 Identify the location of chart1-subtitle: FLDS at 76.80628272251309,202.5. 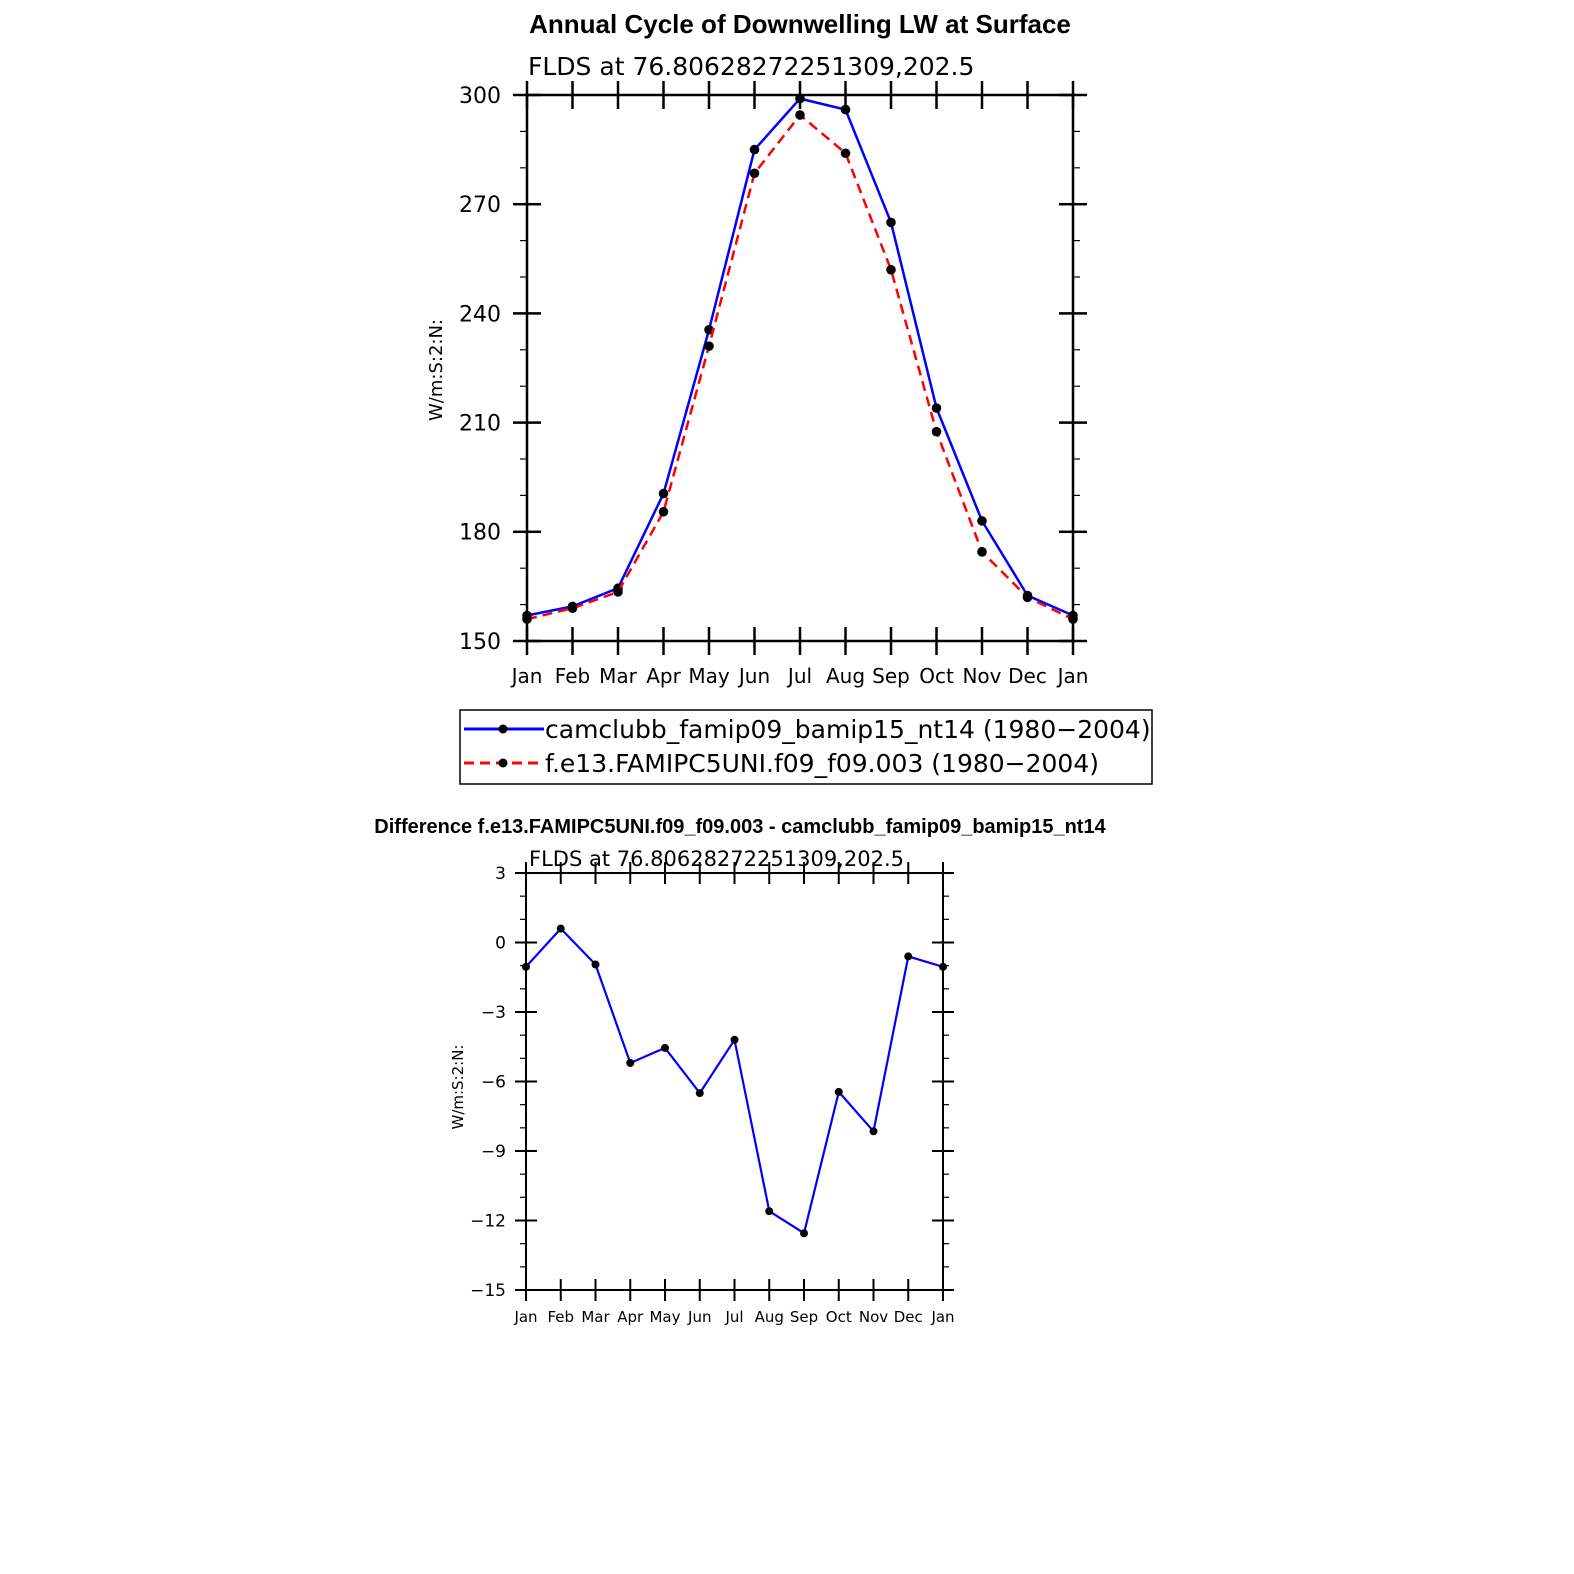
(751, 66).